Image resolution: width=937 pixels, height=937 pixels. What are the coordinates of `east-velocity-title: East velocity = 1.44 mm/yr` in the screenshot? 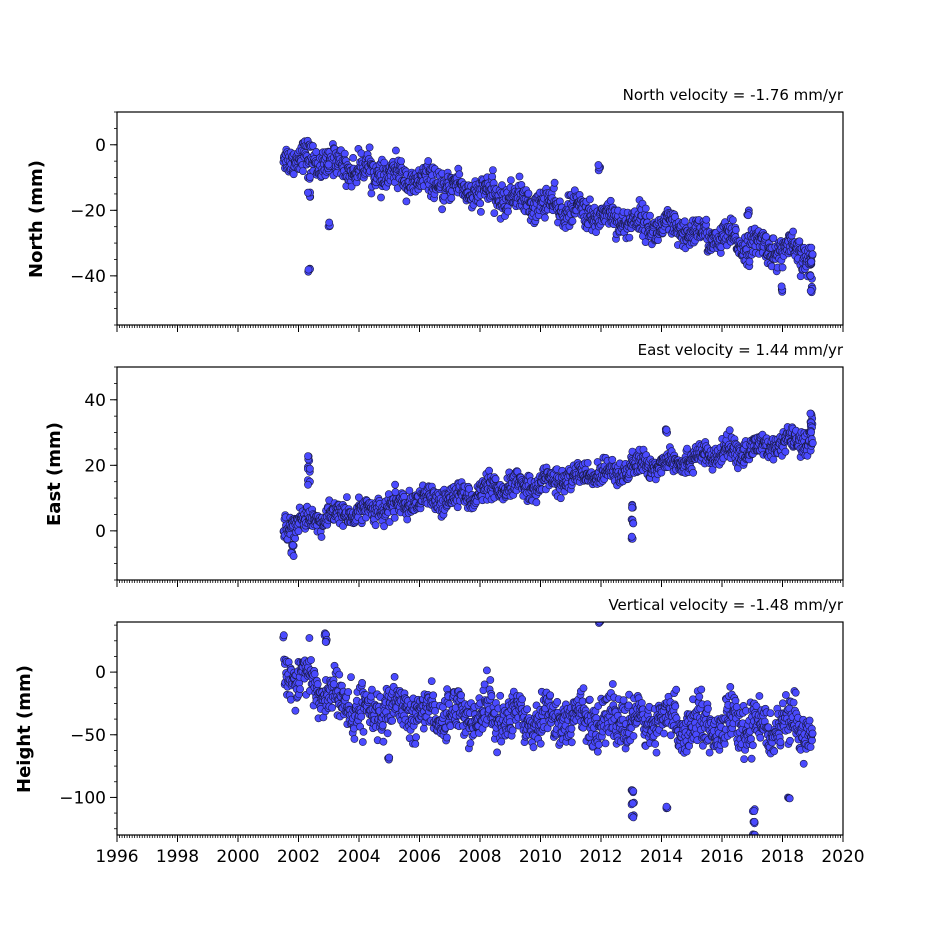 It's located at (741, 350).